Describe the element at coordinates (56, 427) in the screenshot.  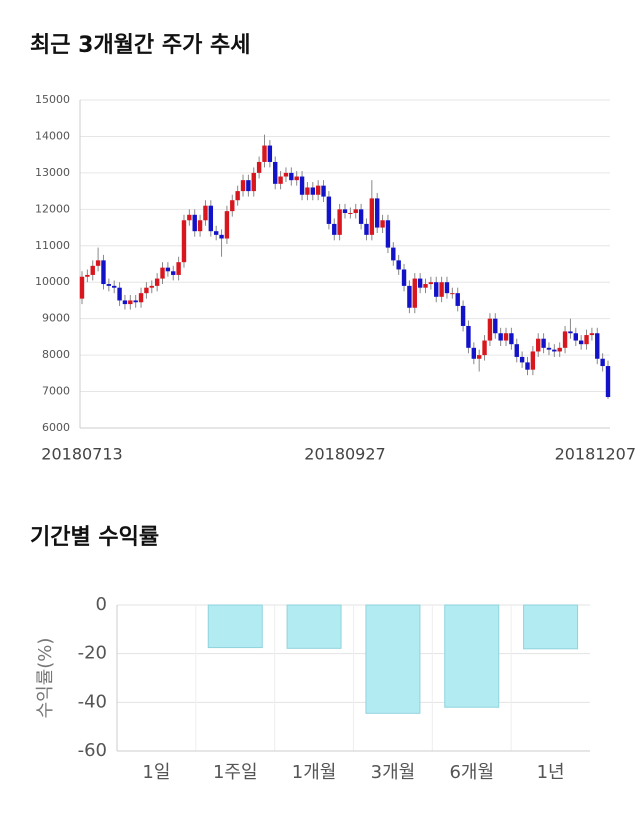
I see `y-tick-label: 6000` at that location.